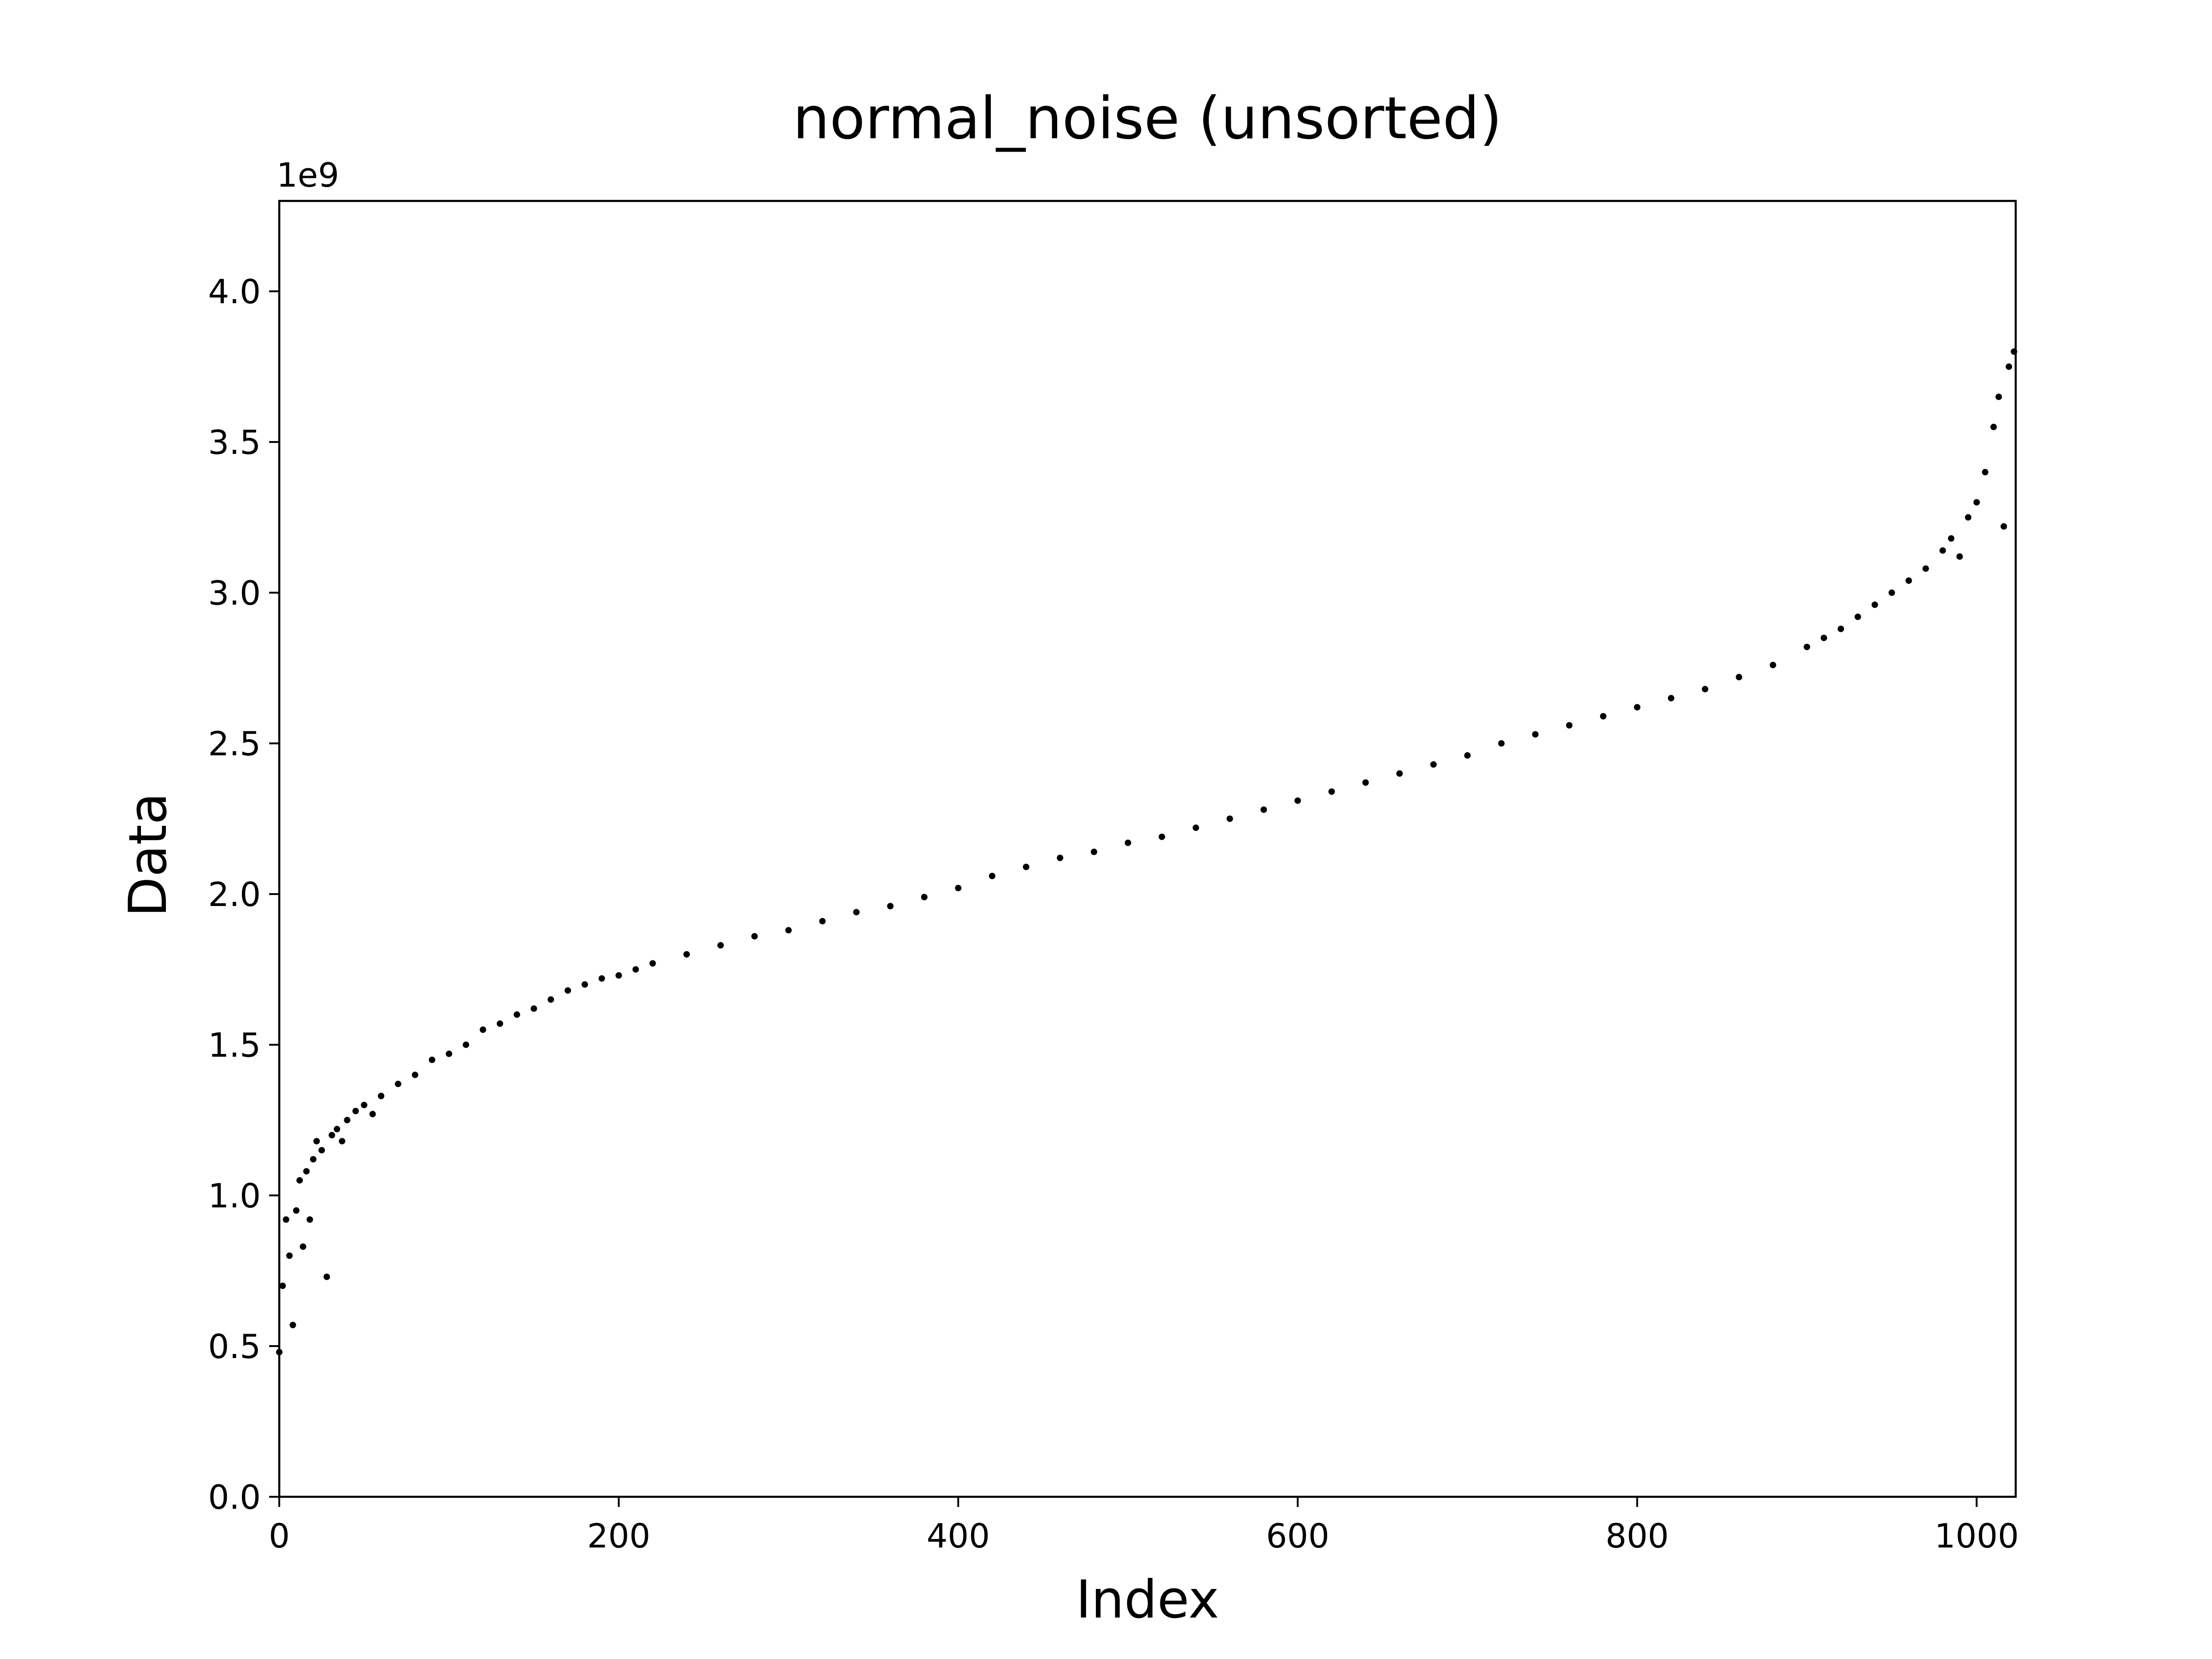  Describe the element at coordinates (279, 1536) in the screenshot. I see `x-tick-label: 0` at that location.